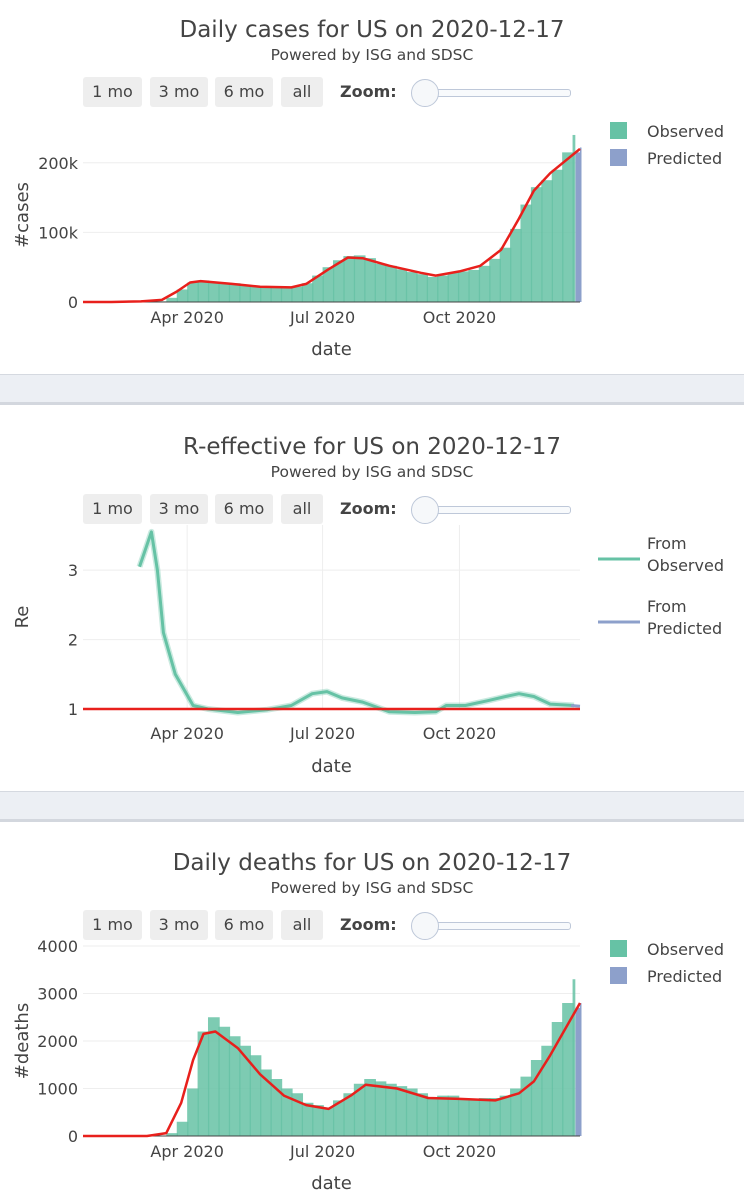  I want to click on y-tick-label: 1, so click(73, 709).